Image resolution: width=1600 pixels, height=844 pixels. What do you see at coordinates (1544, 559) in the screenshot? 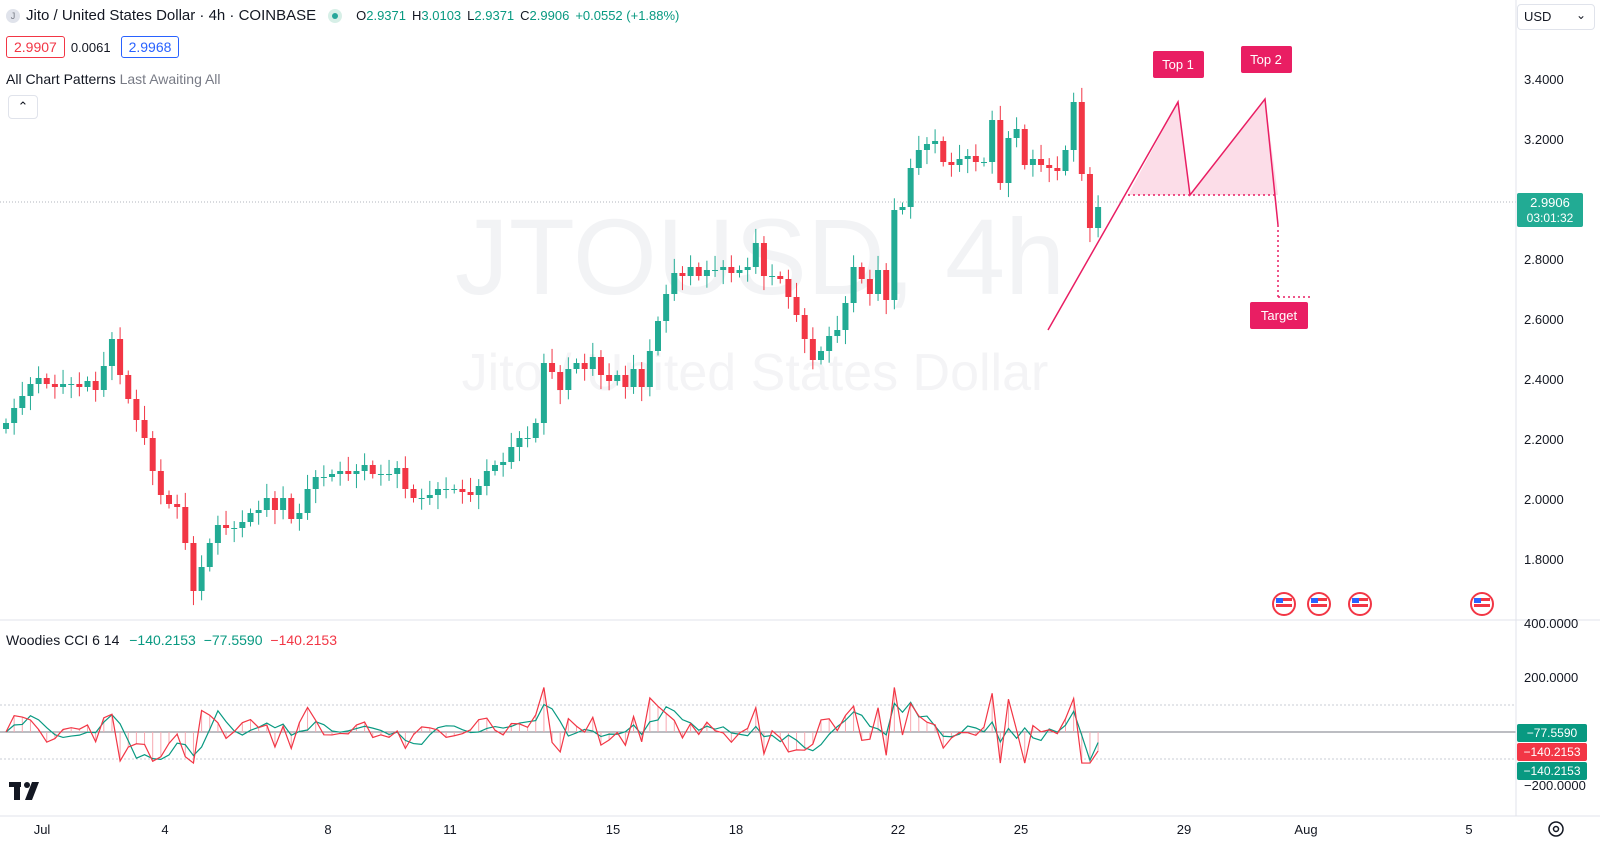
I see `price-axis-label: 1.8000` at bounding box center [1544, 559].